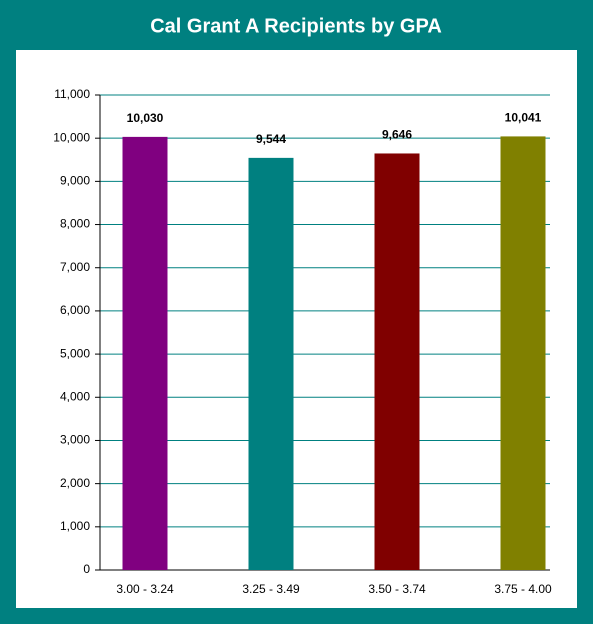 This screenshot has height=624, width=593. I want to click on value-label: 9,646, so click(397, 135).